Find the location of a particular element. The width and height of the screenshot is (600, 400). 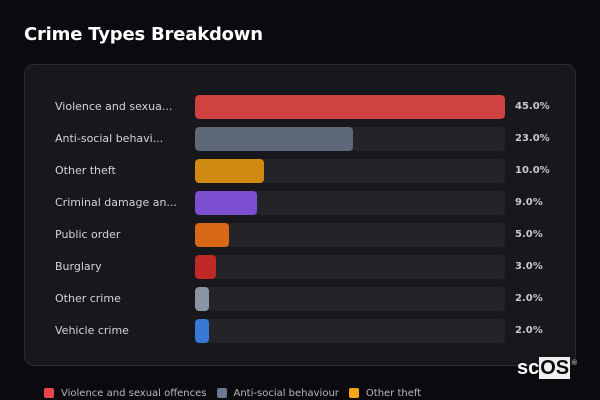

bar-label: Other theft is located at coordinates (85, 170).